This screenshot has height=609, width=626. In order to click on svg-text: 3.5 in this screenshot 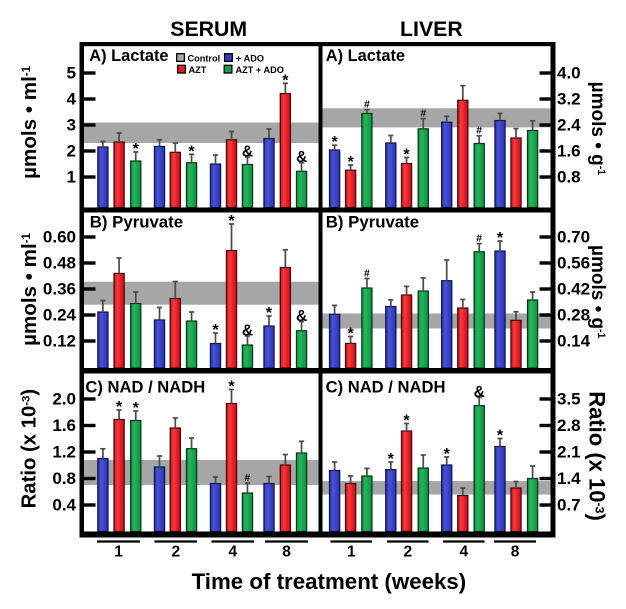, I will do `click(569, 398)`.